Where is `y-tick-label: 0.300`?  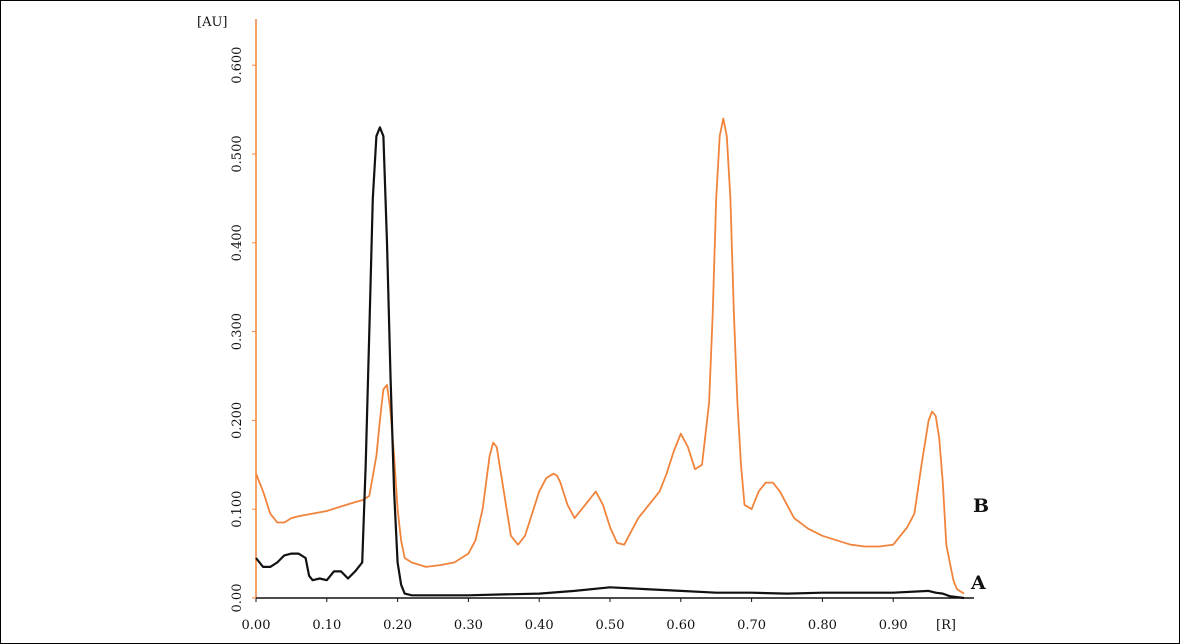
y-tick-label: 0.300 is located at coordinates (237, 331).